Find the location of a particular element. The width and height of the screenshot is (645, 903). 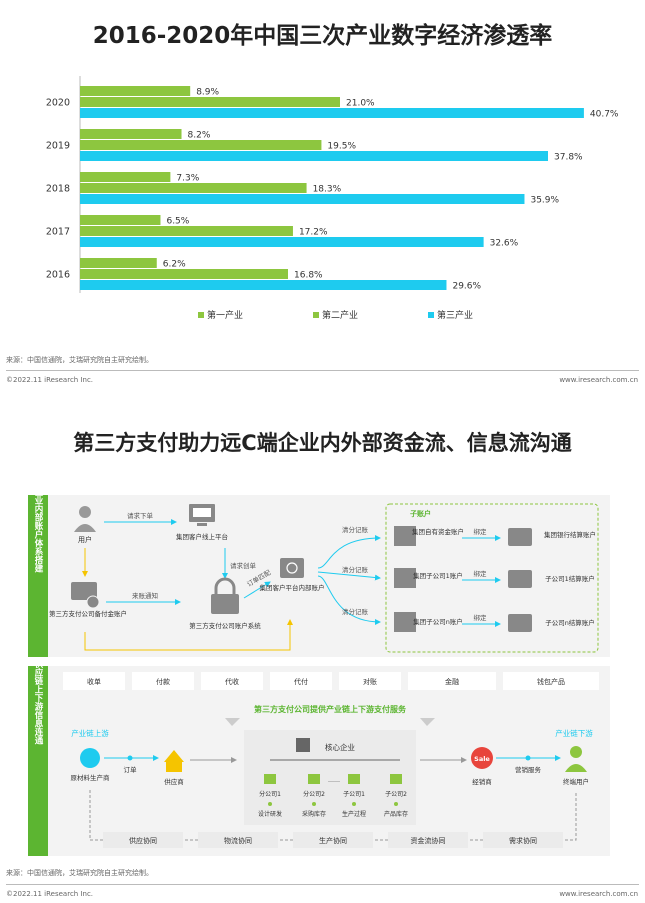

sub-account-label: 子账户 is located at coordinates (420, 513).